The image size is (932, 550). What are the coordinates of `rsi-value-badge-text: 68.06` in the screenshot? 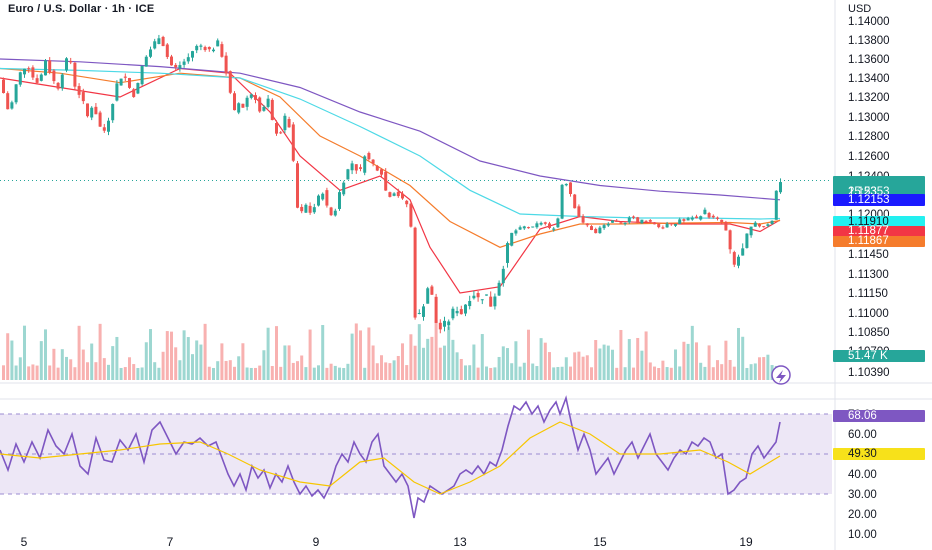 It's located at (862, 416).